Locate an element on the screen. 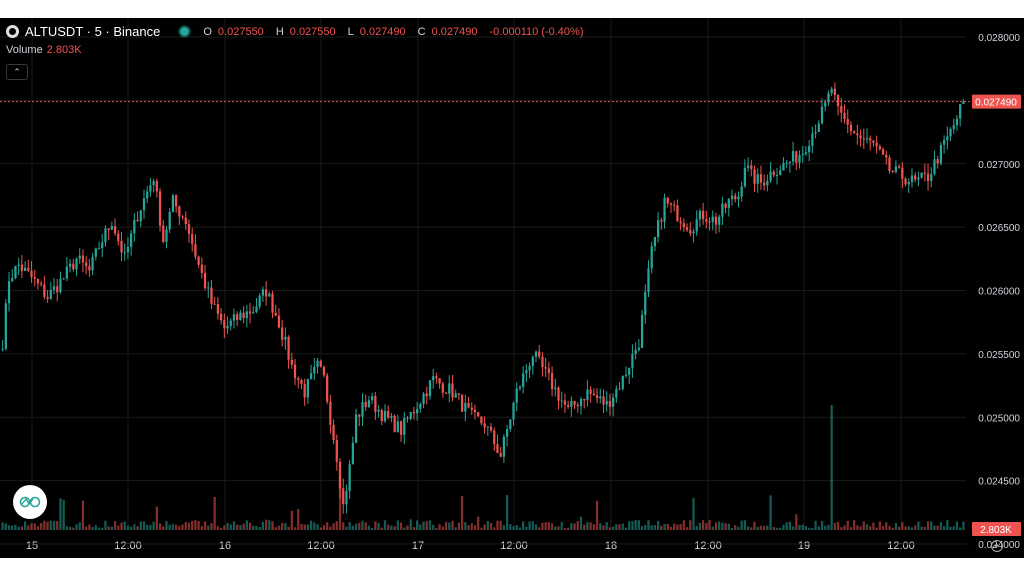 The height and width of the screenshot is (576, 1024). chevron-up-icon: ⌃ is located at coordinates (17, 72).